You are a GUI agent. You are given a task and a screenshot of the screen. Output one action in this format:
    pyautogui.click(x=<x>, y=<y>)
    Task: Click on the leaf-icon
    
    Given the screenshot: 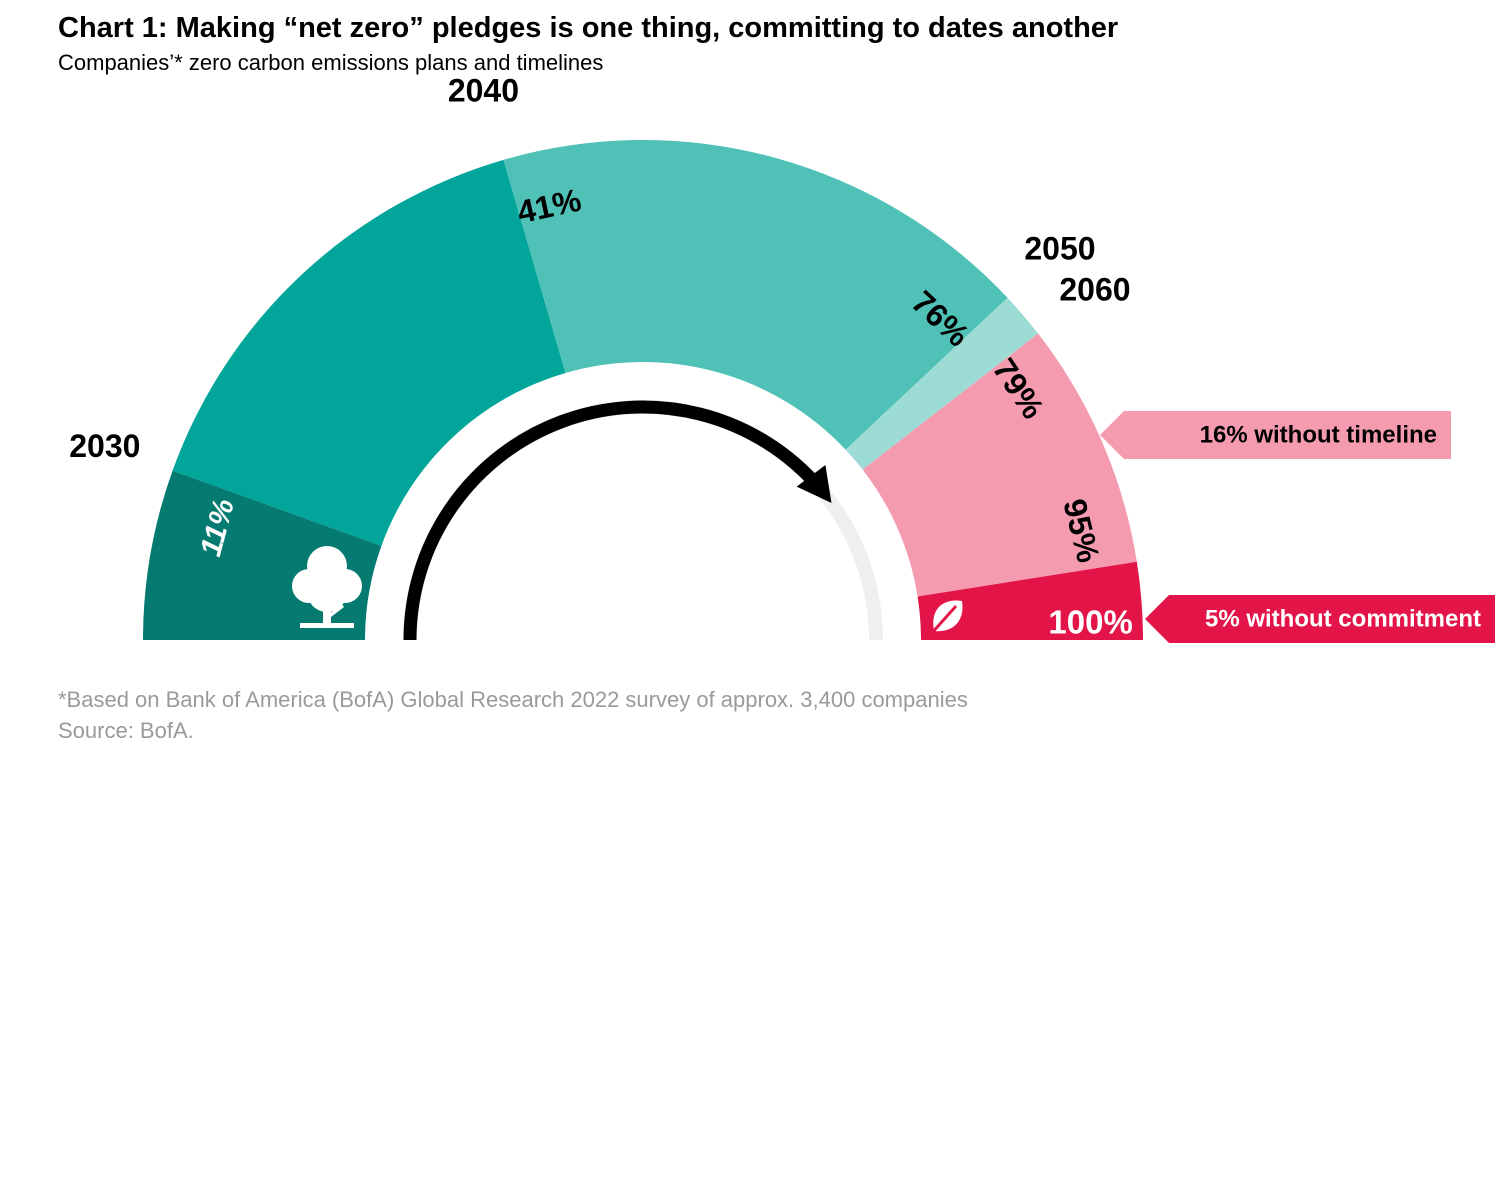 What is the action you would take?
    pyautogui.click(x=946, y=617)
    